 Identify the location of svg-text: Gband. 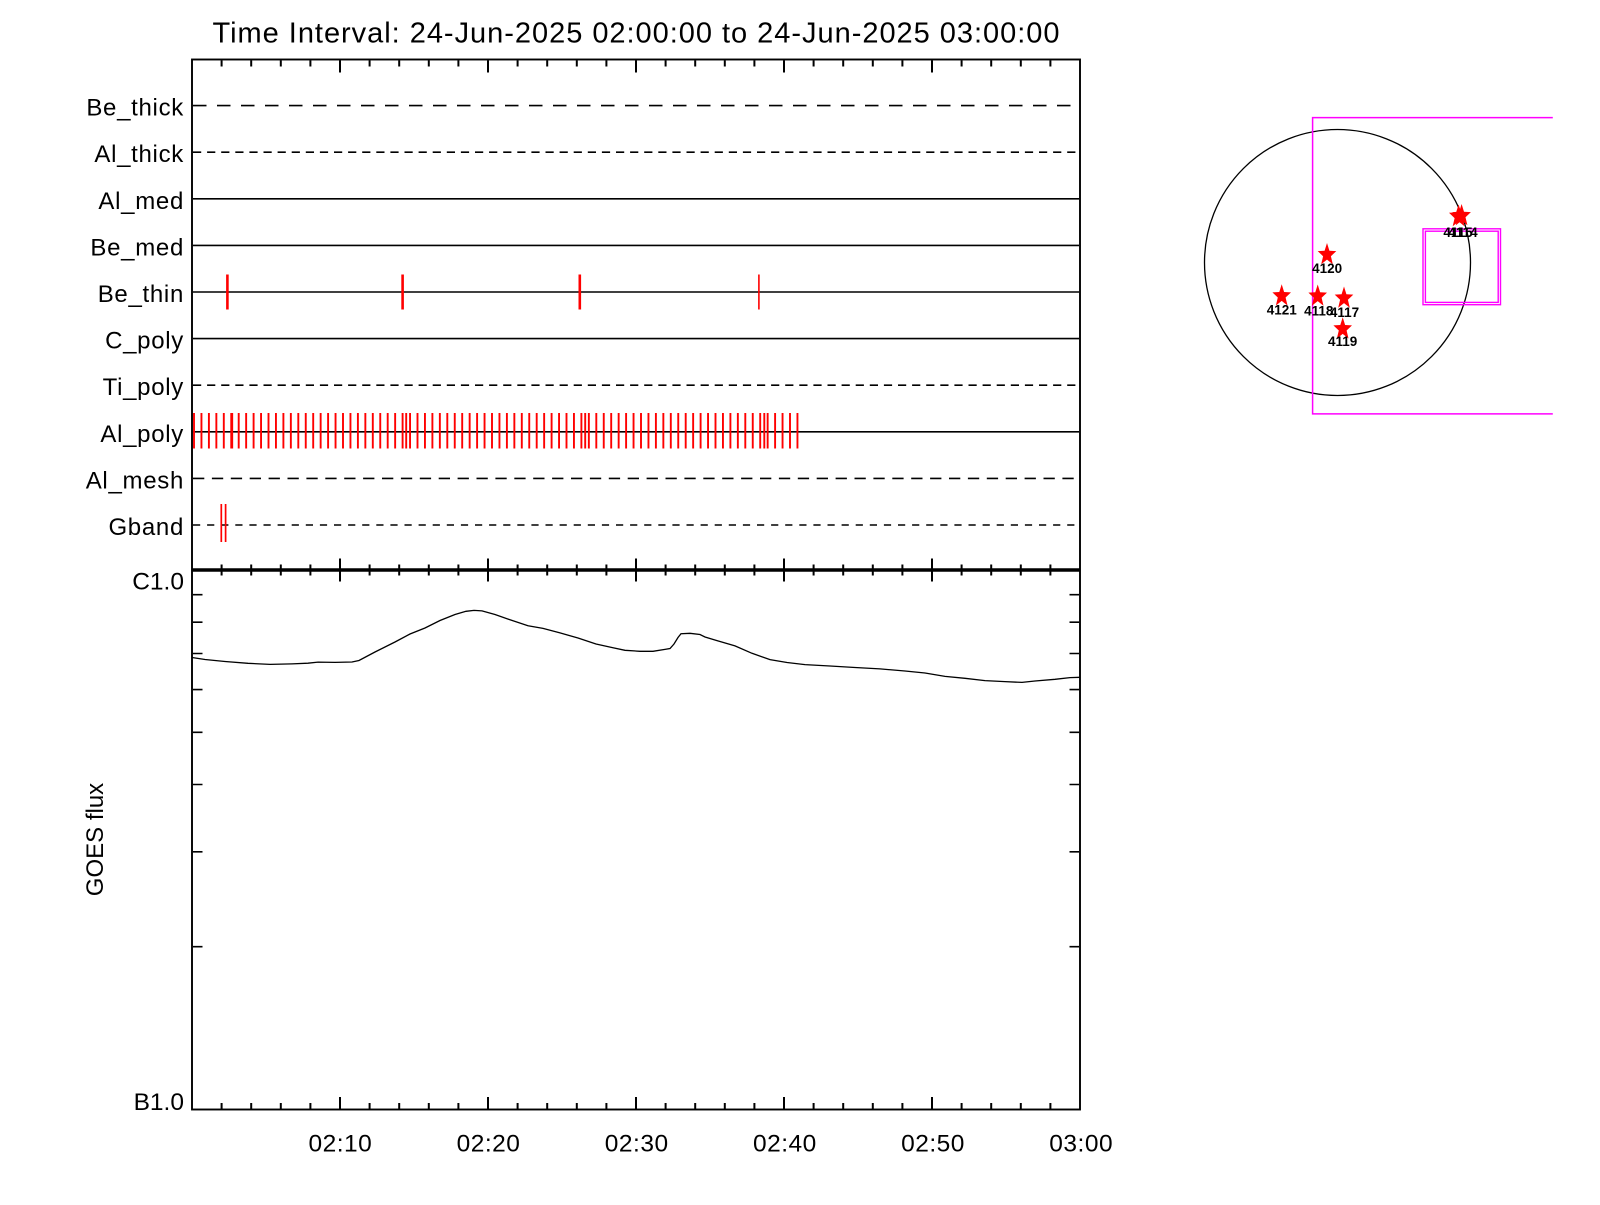
(146, 527).